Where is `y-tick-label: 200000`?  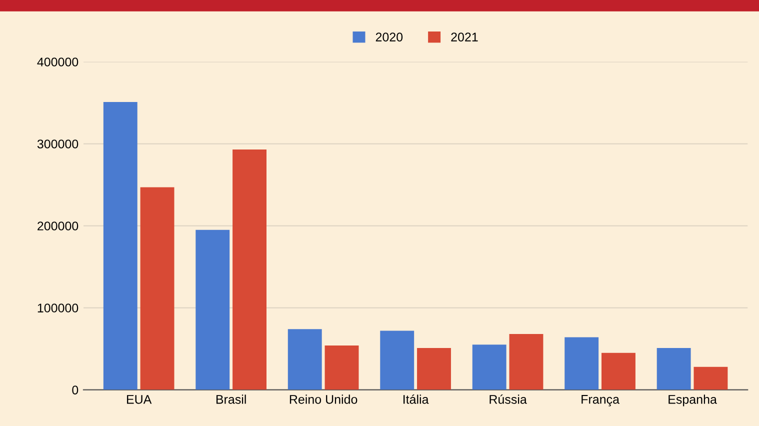
y-tick-label: 200000 is located at coordinates (58, 226).